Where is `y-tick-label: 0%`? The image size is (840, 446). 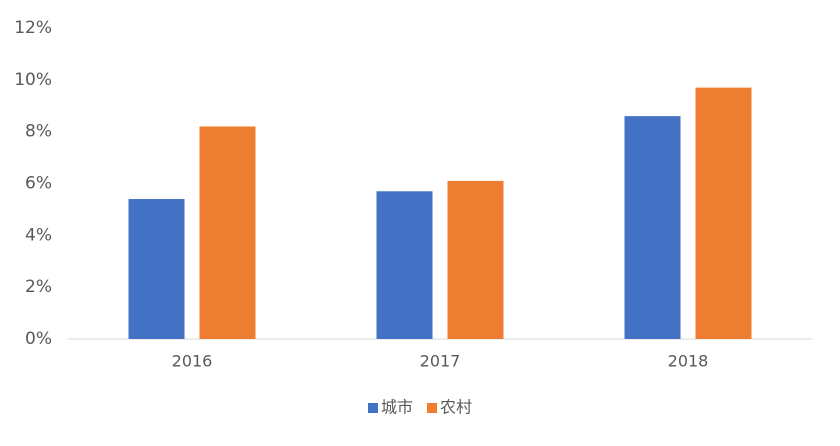
y-tick-label: 0% is located at coordinates (38, 339).